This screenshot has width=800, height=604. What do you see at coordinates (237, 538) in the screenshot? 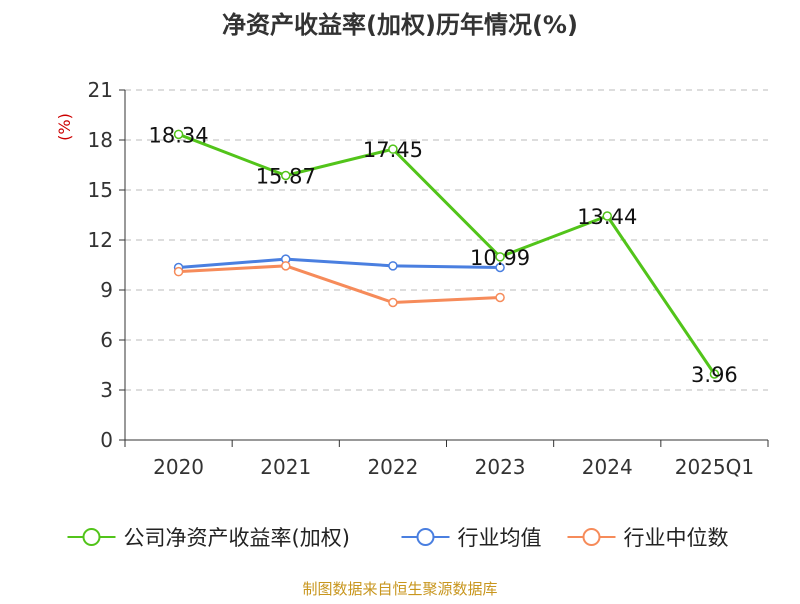
I see `legend-label: 公司净资产收益率(加权)` at bounding box center [237, 538].